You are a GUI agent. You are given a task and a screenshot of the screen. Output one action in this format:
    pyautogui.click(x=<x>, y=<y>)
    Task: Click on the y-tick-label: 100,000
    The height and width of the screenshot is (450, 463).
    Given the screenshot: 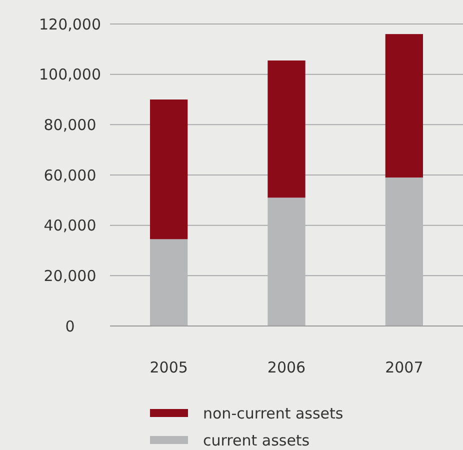 What is the action you would take?
    pyautogui.click(x=70, y=75)
    